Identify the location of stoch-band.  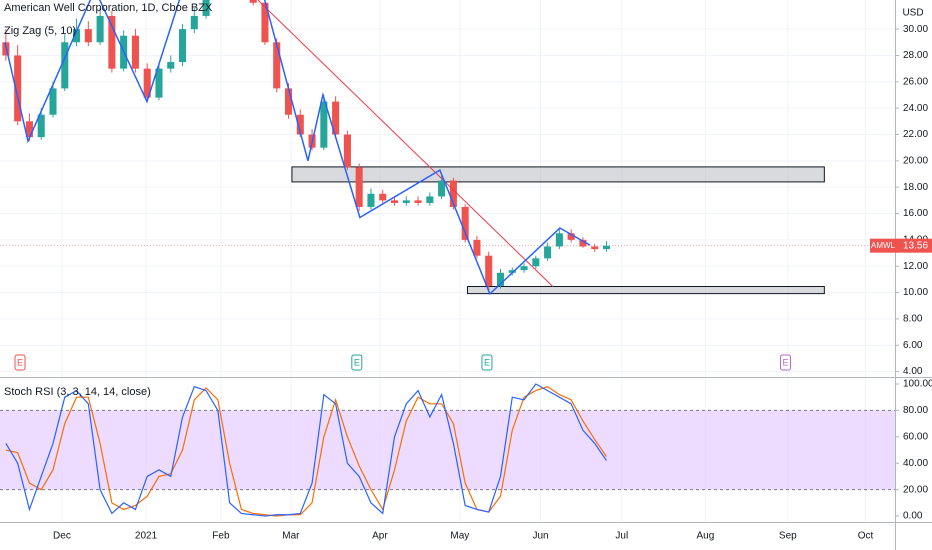
(447, 450).